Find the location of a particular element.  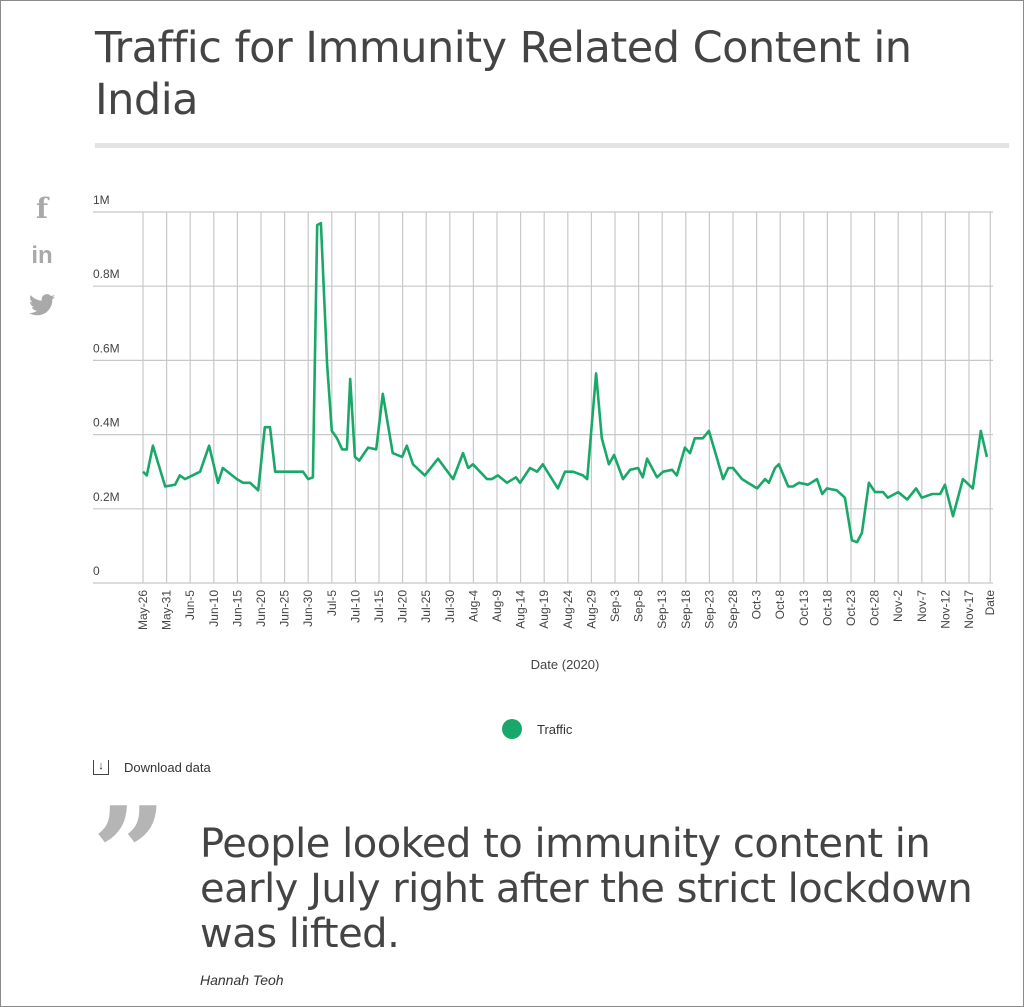

y-tick-label: 0 is located at coordinates (96, 571).